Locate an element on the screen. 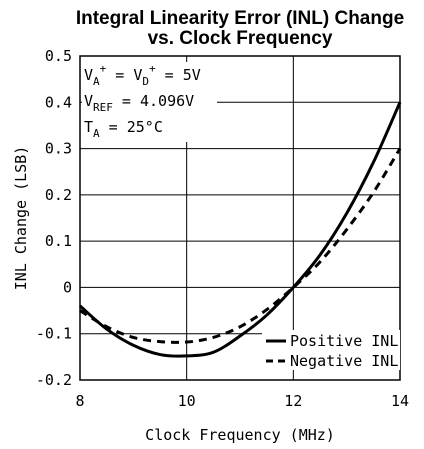 The height and width of the screenshot is (449, 424). y-tick-labels: -0.2 -0.1 0 0.1 0.2 0.3 0.4 0.5 is located at coordinates (54, 218).